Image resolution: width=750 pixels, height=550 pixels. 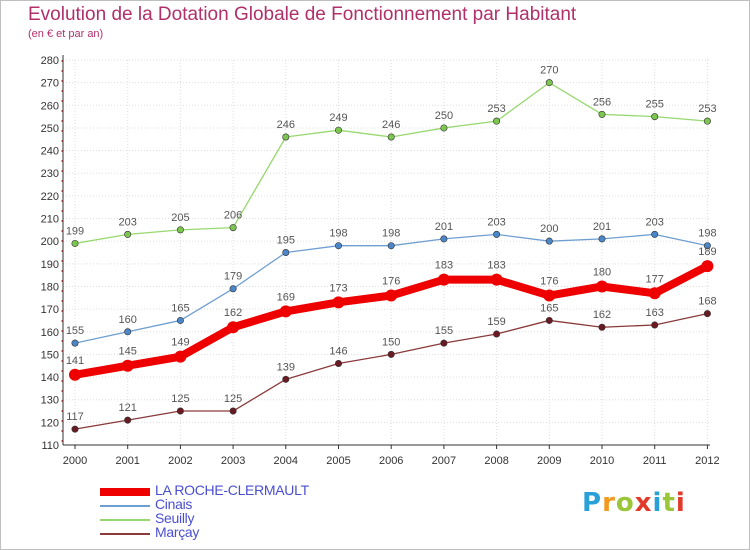 What do you see at coordinates (549, 461) in the screenshot?
I see `x-tick-label: 2009` at bounding box center [549, 461].